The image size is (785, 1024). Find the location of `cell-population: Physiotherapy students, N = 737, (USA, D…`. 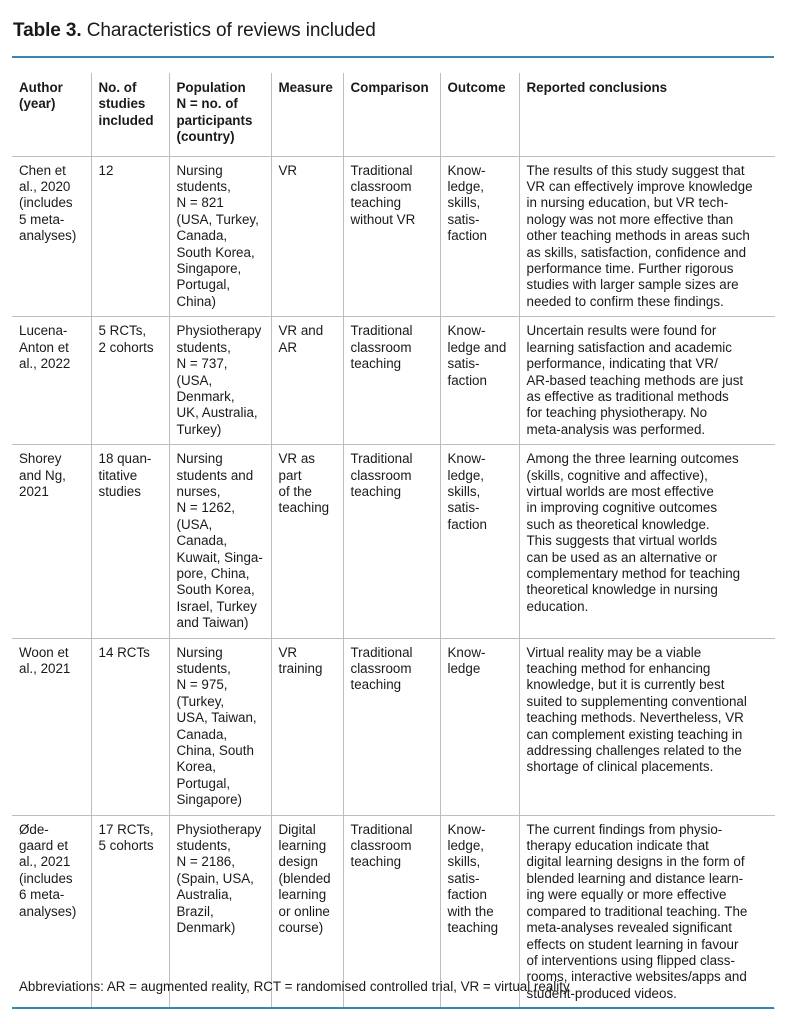

cell-population: Physiotherapy students, N = 737, (USA, D… is located at coordinates (219, 380).